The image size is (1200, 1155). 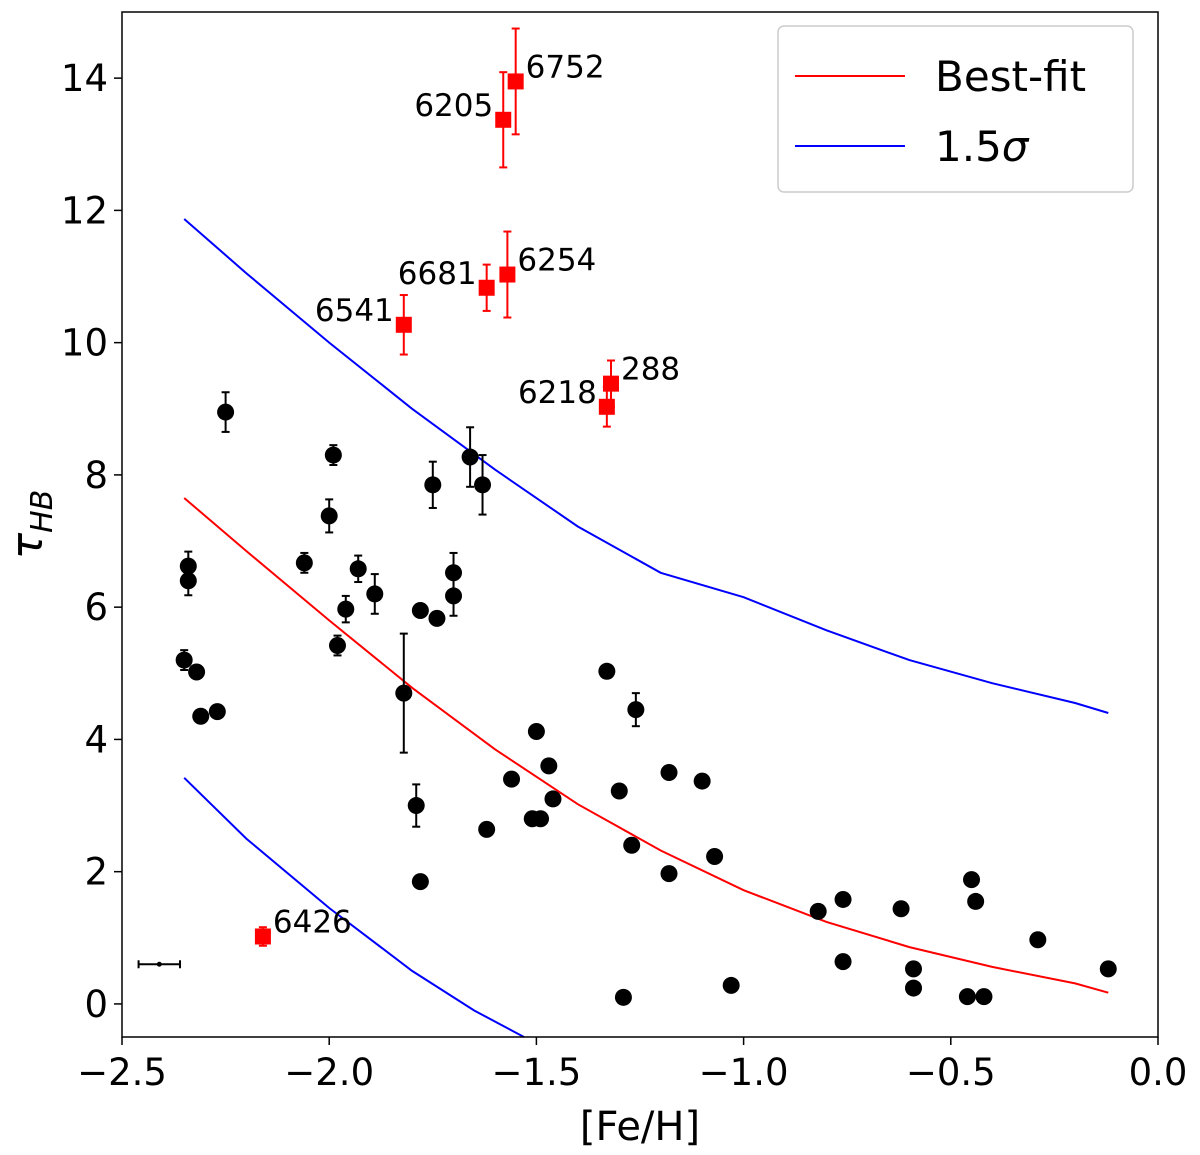 What do you see at coordinates (968, 146) in the screenshot?
I see `legend-label-sigma-value: 1.5` at bounding box center [968, 146].